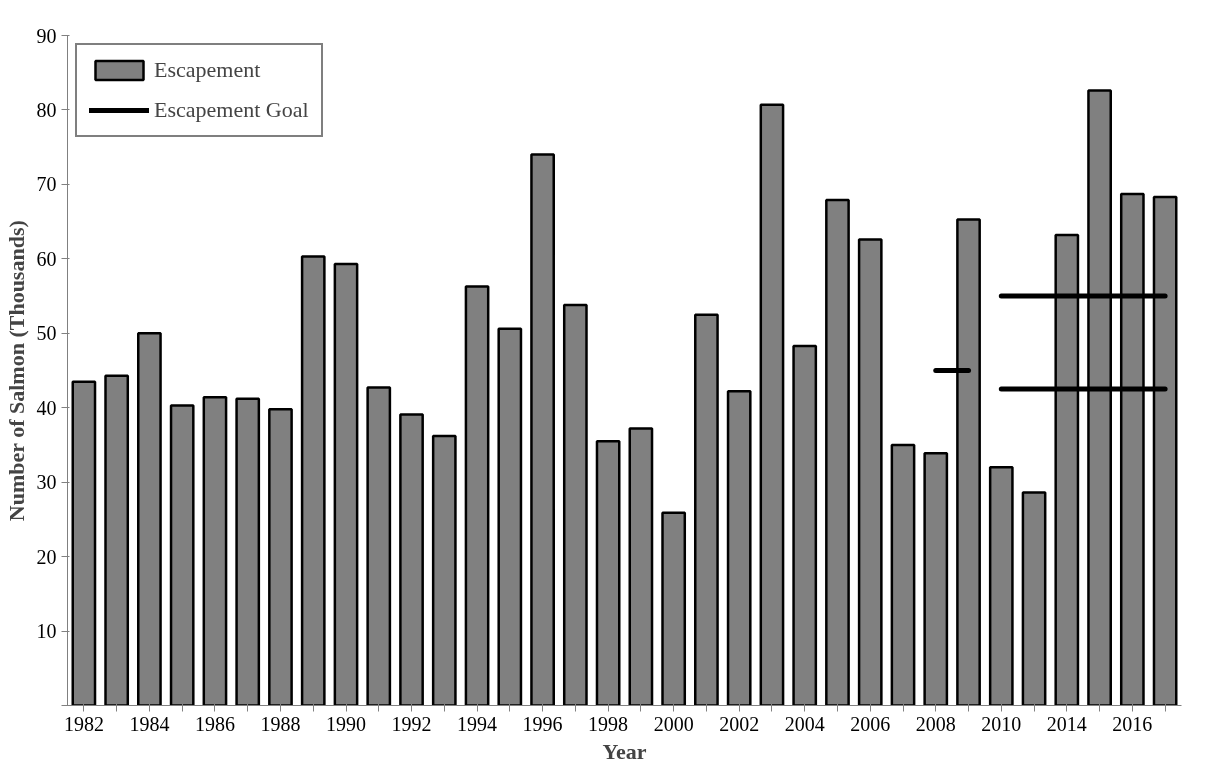  What do you see at coordinates (739, 723) in the screenshot?
I see `x-tick-label: 2002` at bounding box center [739, 723].